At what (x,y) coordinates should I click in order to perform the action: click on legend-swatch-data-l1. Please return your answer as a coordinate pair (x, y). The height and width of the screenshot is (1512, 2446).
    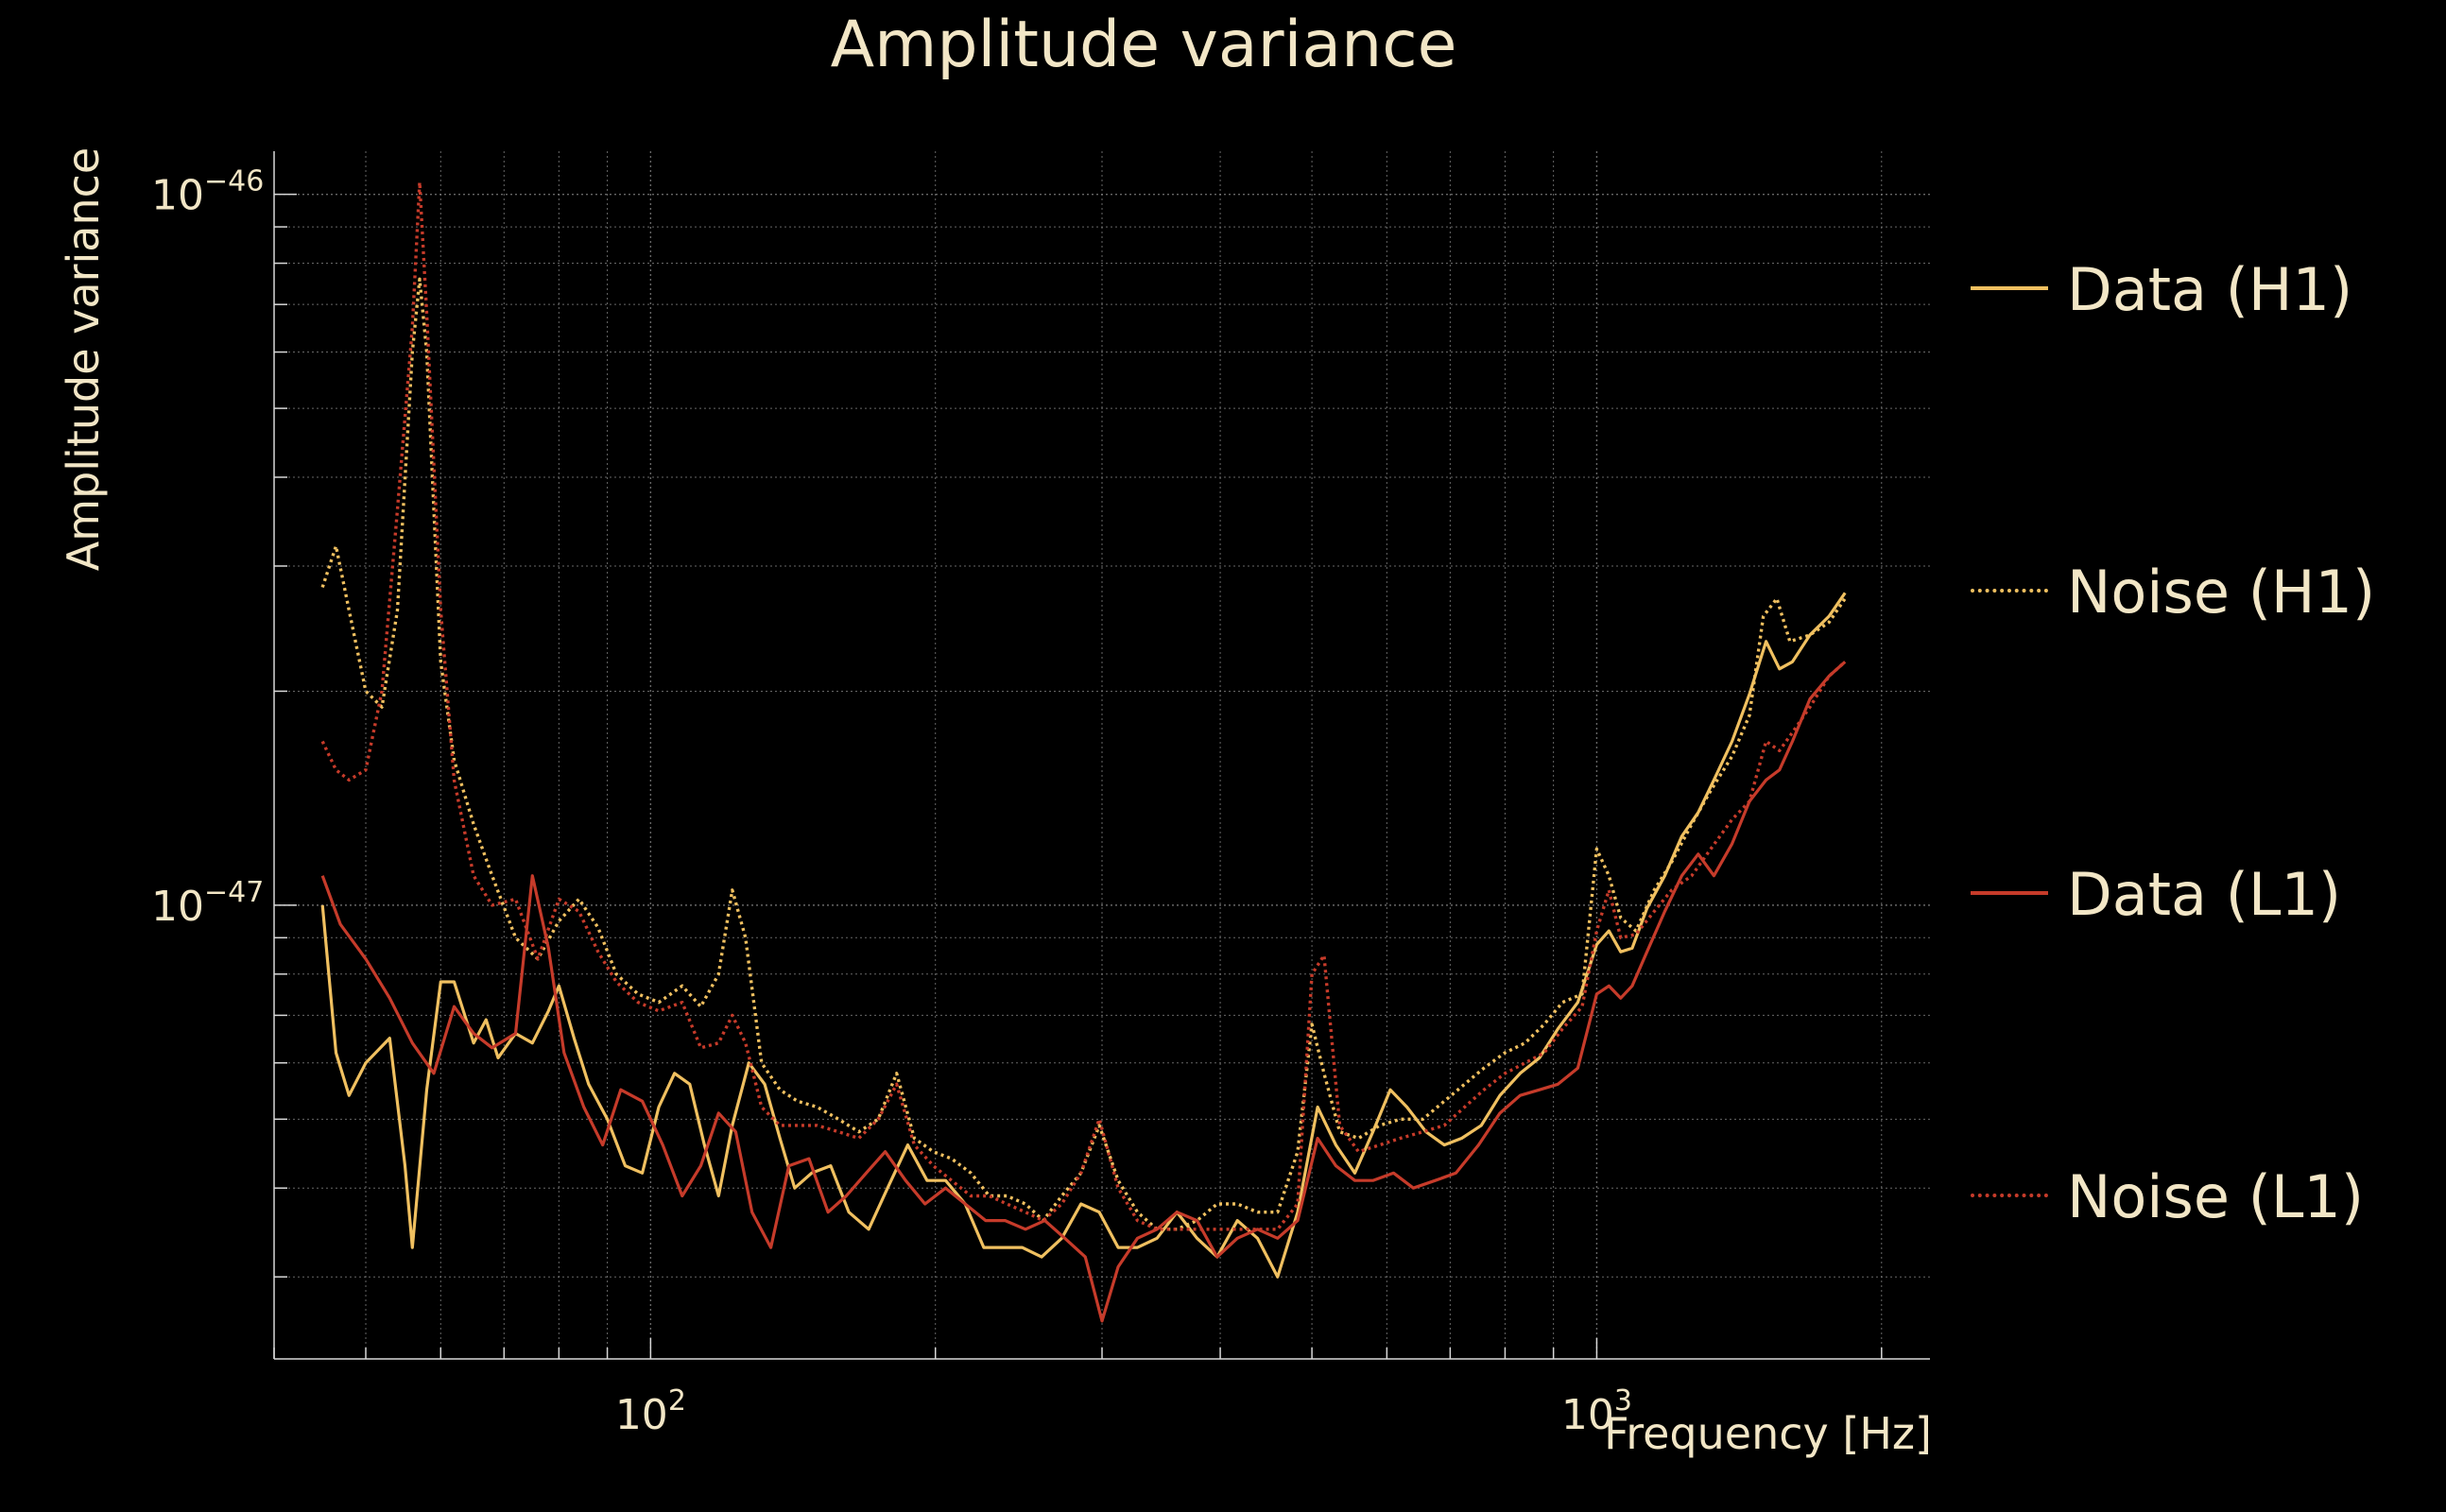
    Looking at the image, I should click on (2010, 893).